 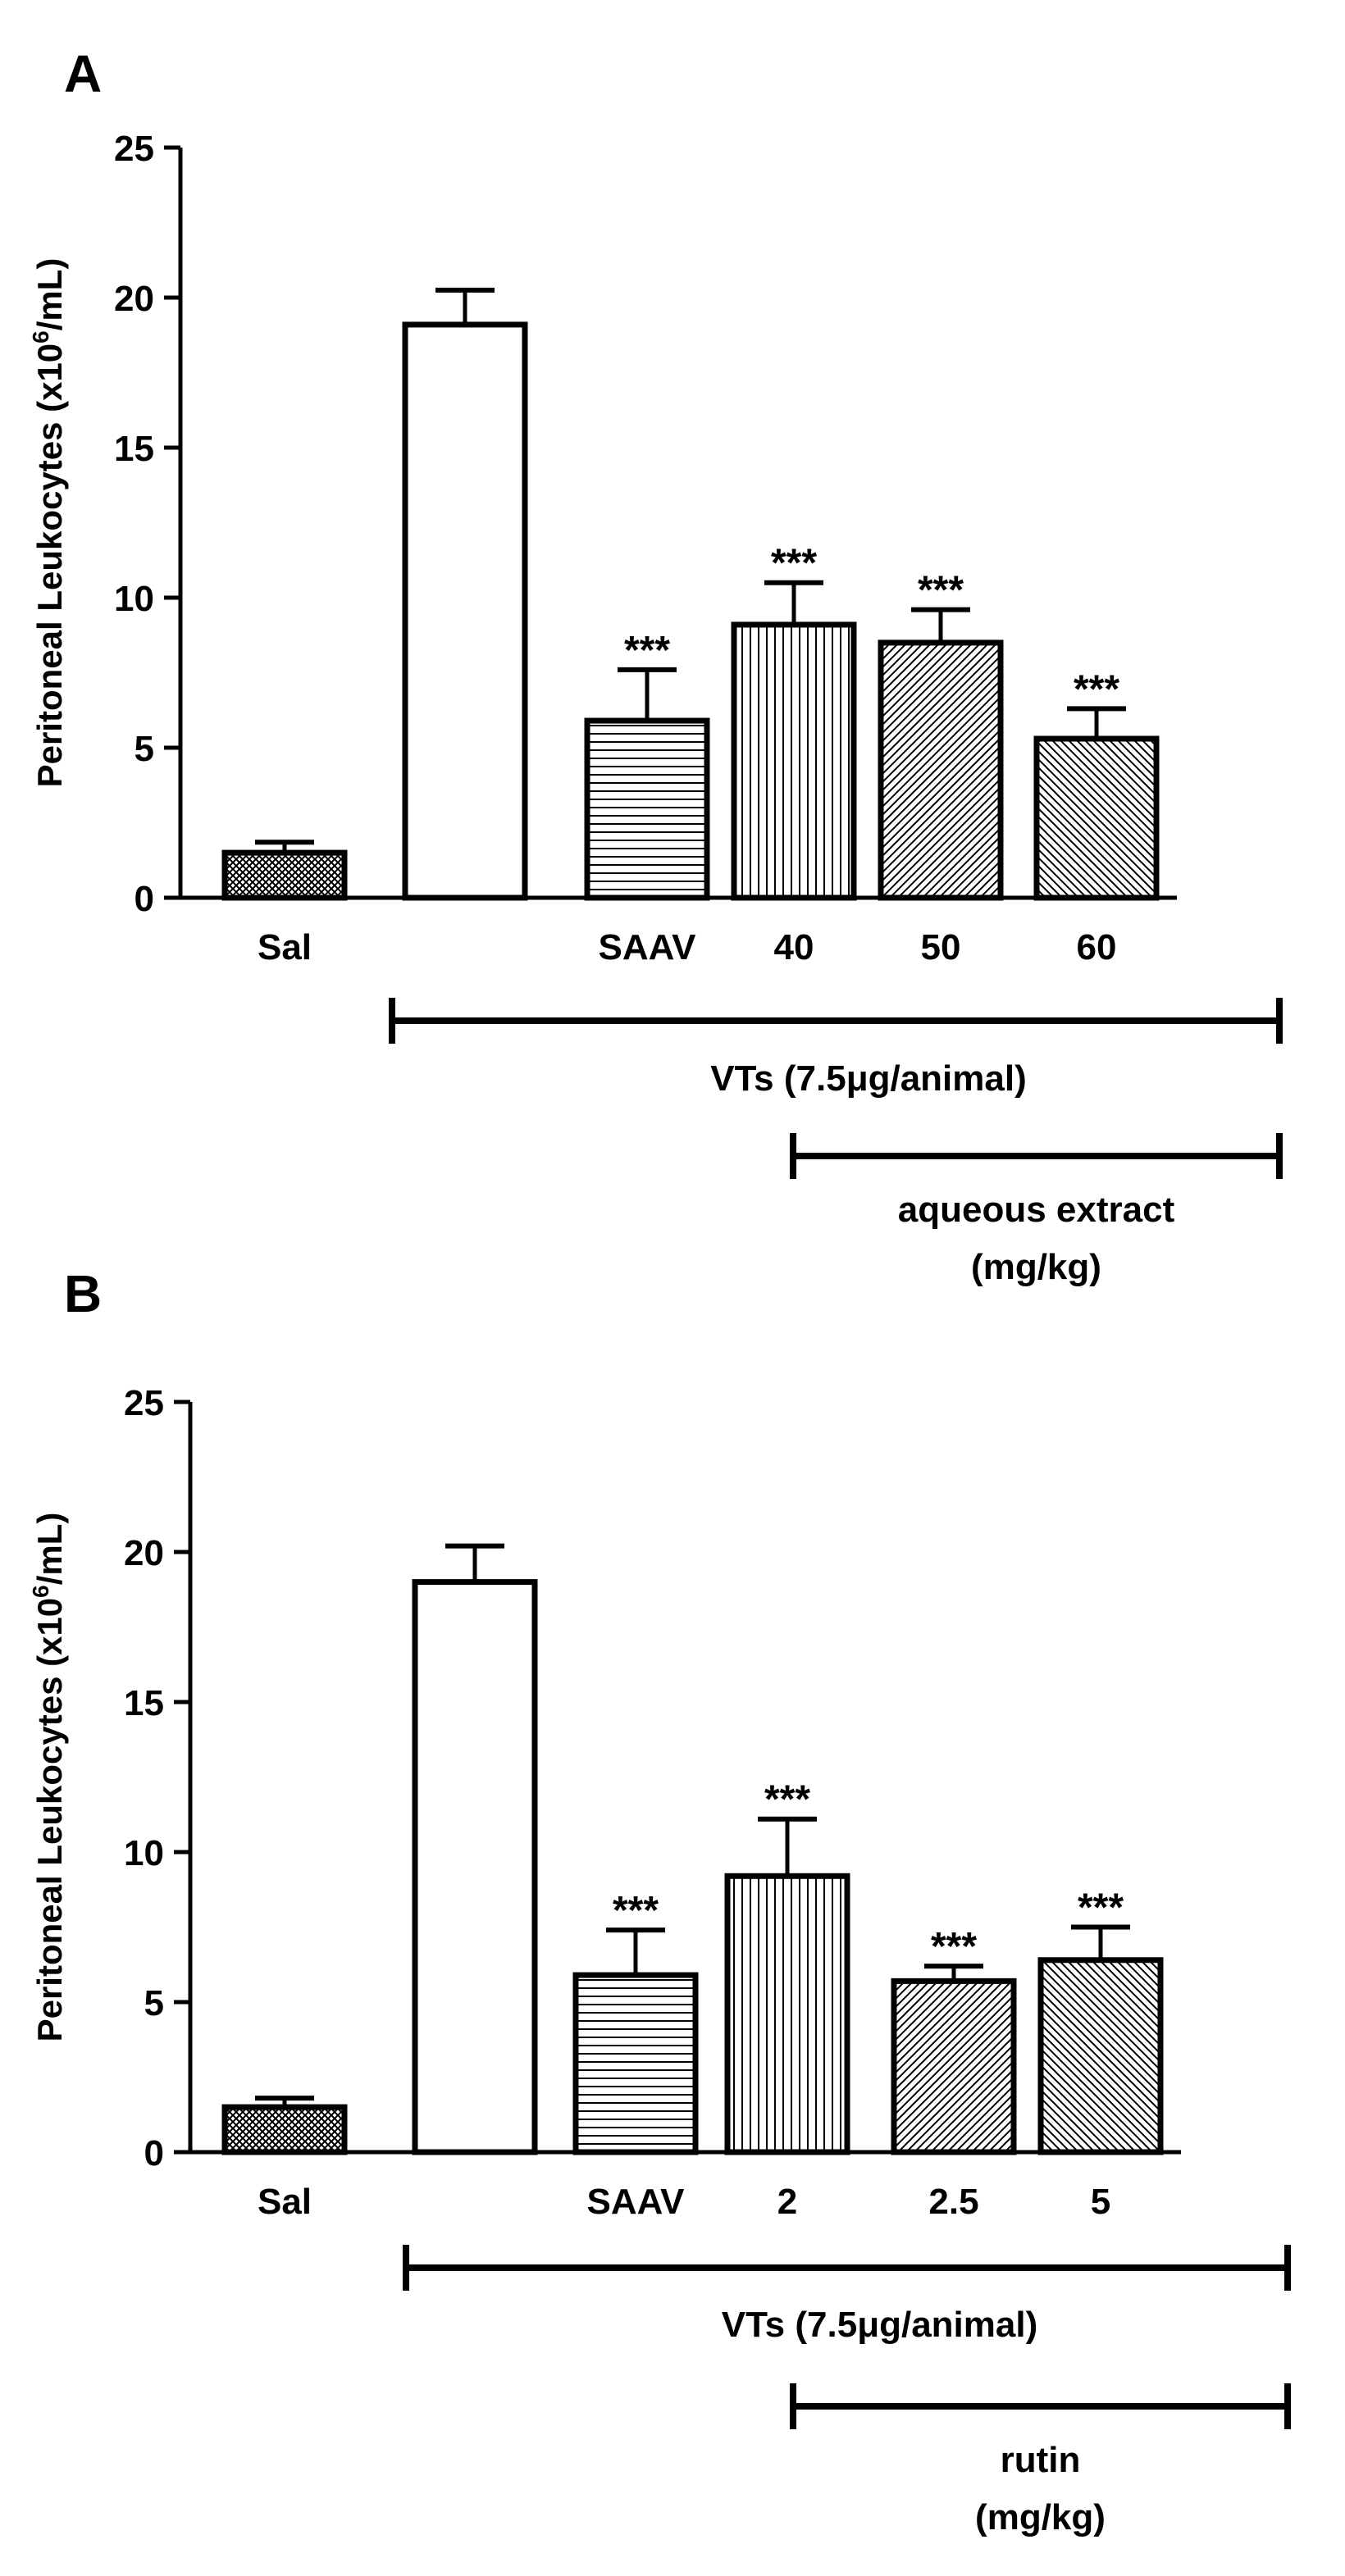 I want to click on panel-letter: A, so click(x=83, y=74).